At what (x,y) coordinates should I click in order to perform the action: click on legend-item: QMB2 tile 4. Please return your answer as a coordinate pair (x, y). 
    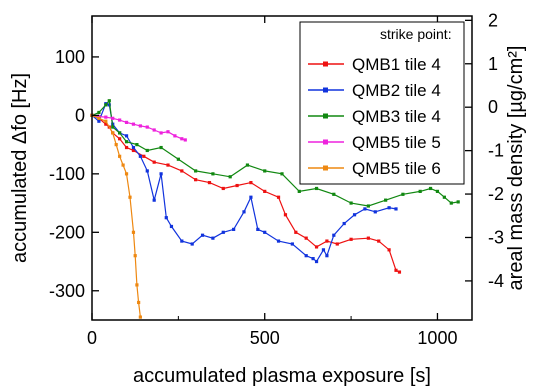
    Looking at the image, I should click on (374, 90).